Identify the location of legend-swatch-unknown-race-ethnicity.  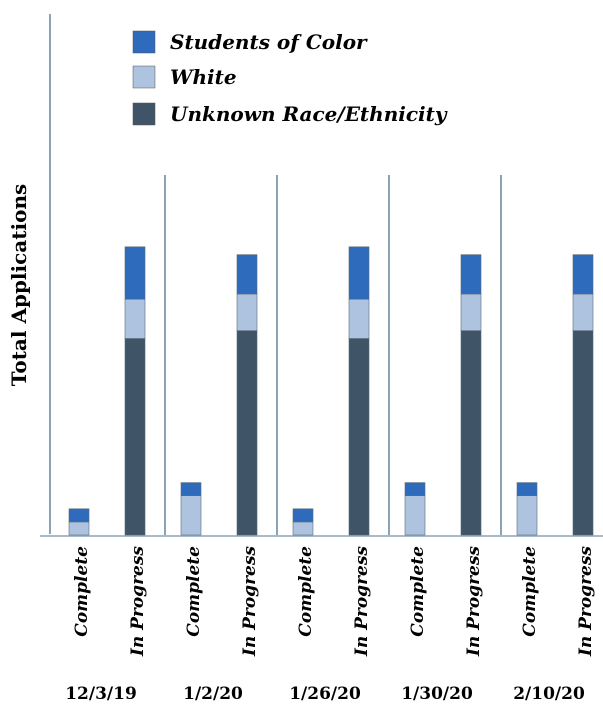
(144, 114).